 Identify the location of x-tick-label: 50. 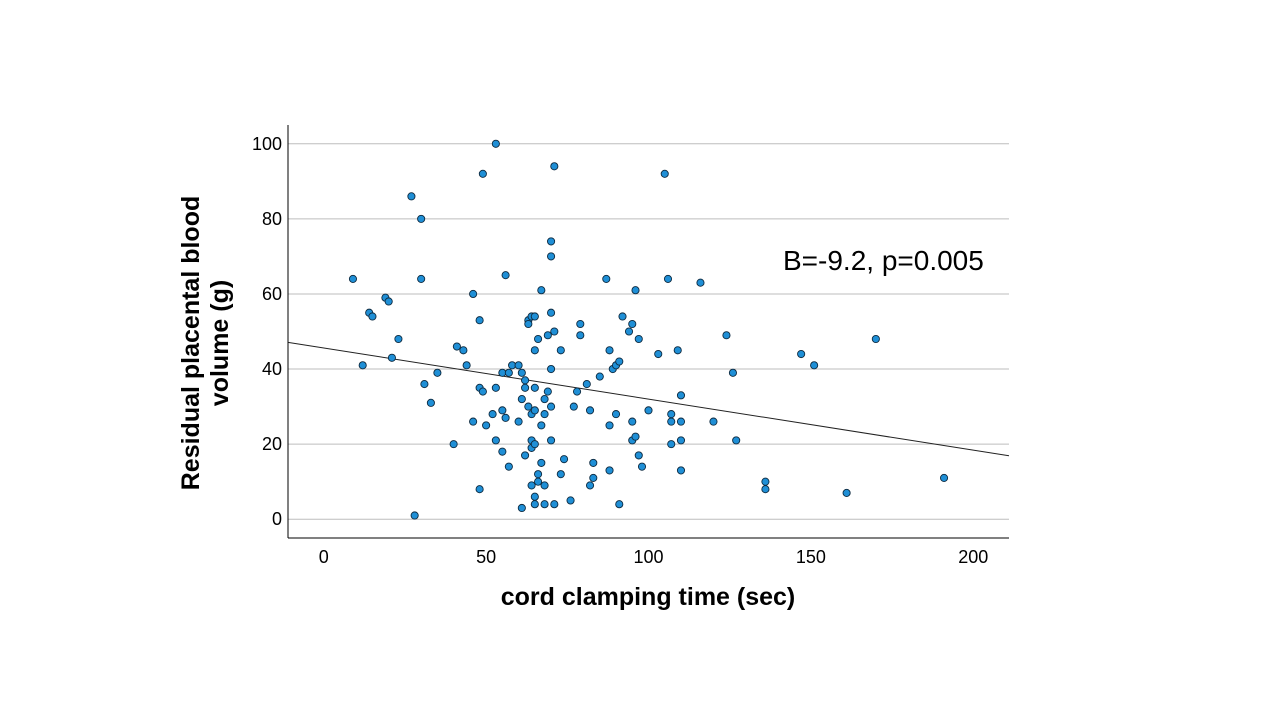
(486, 557).